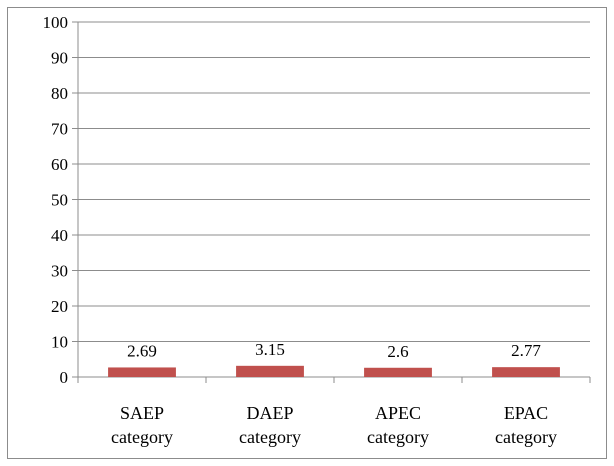  I want to click on y-tick-label: 40, so click(59, 235).